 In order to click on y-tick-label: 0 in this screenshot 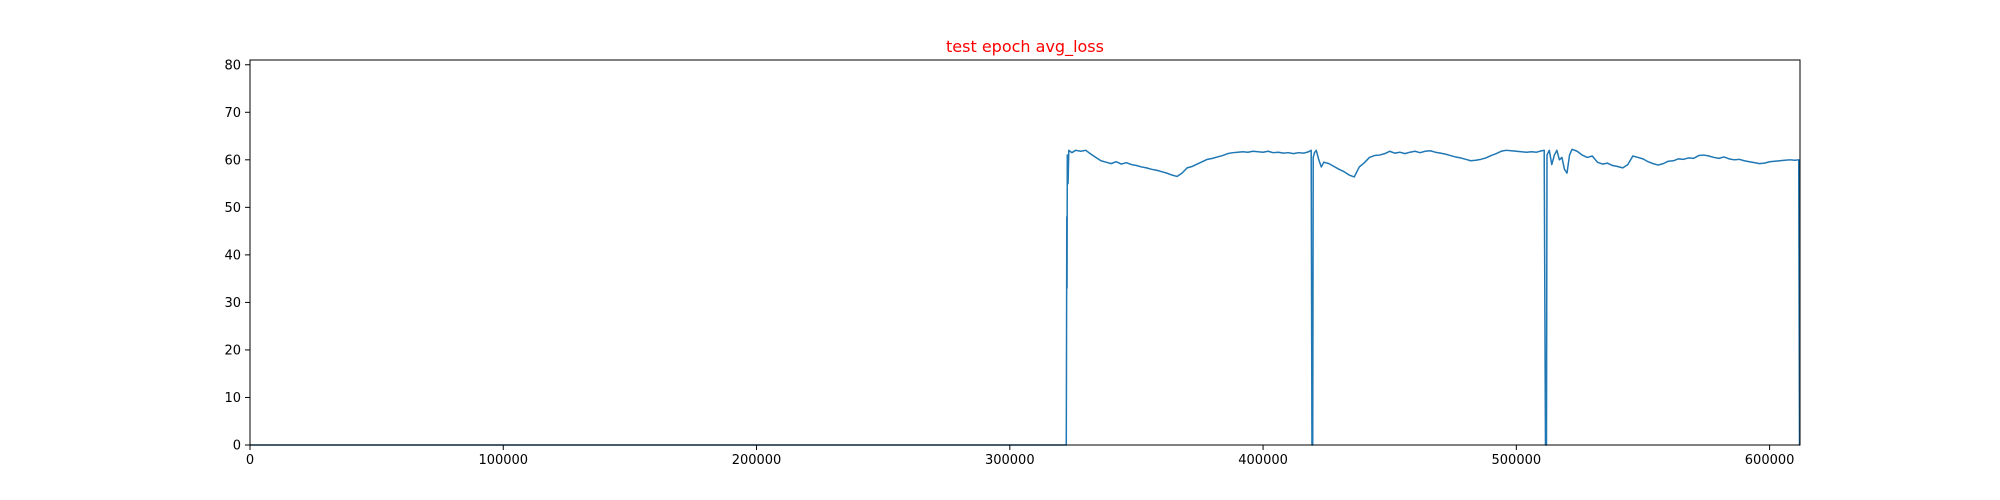, I will do `click(237, 446)`.